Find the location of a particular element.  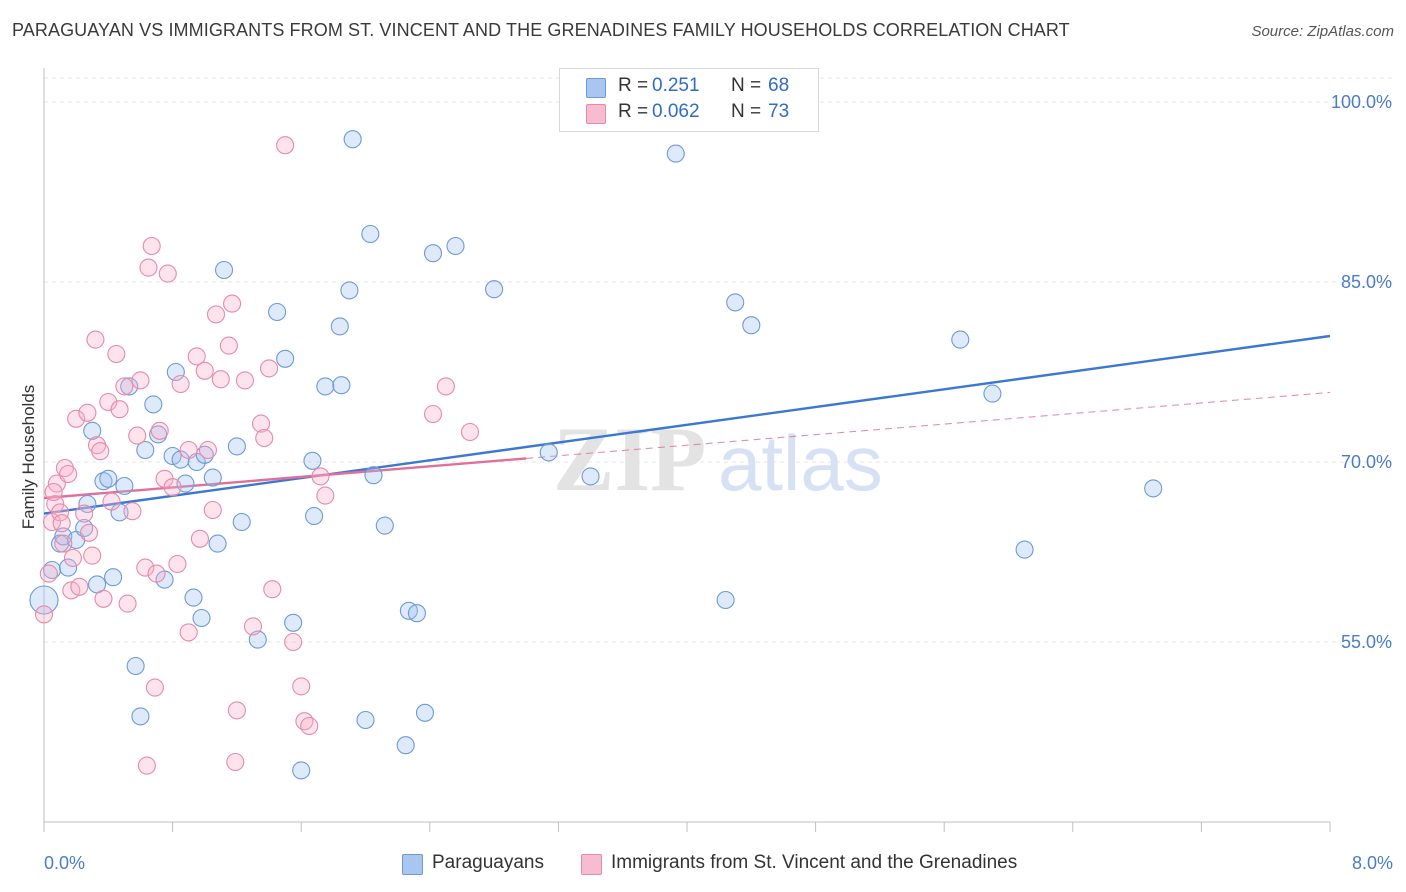

y-tick-label: 100.0% is located at coordinates (1361, 102).